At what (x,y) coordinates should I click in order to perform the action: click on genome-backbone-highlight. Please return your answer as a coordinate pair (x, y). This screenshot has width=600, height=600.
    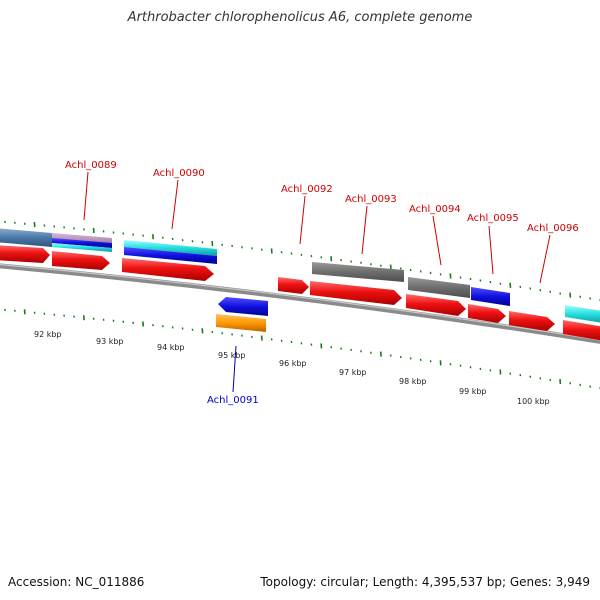
    Looking at the image, I should click on (300, 302).